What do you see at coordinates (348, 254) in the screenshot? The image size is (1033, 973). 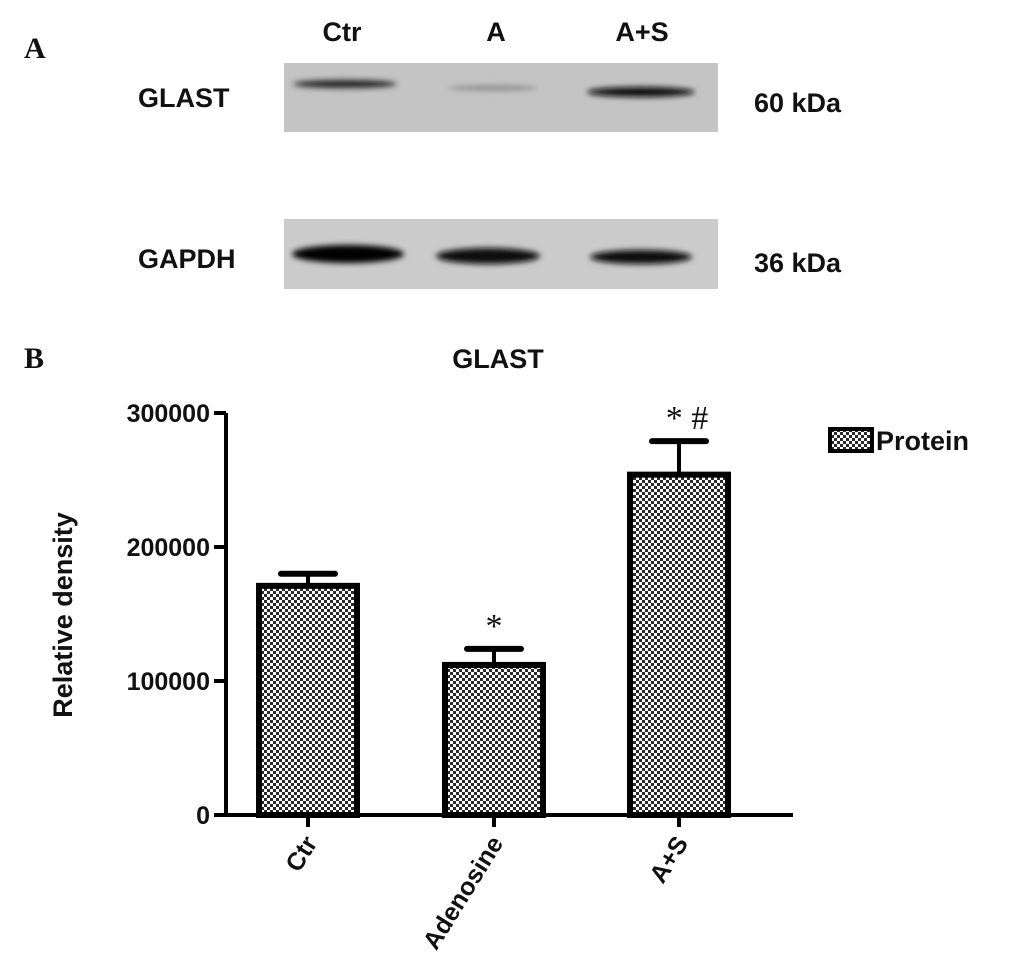 I see `band-gapdh-ctr` at bounding box center [348, 254].